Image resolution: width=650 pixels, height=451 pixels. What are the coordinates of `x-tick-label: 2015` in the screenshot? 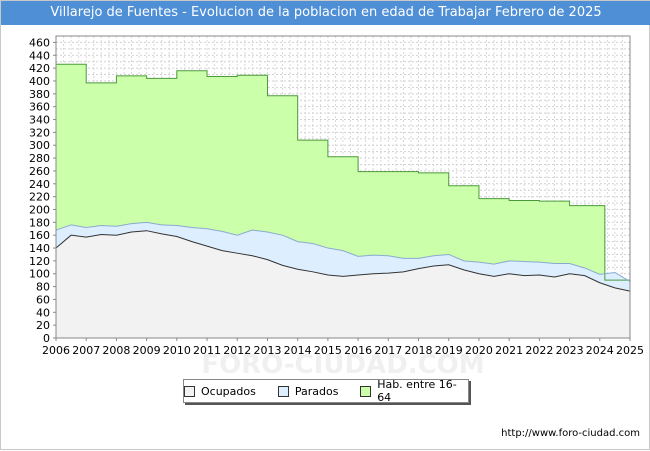 It's located at (328, 350).